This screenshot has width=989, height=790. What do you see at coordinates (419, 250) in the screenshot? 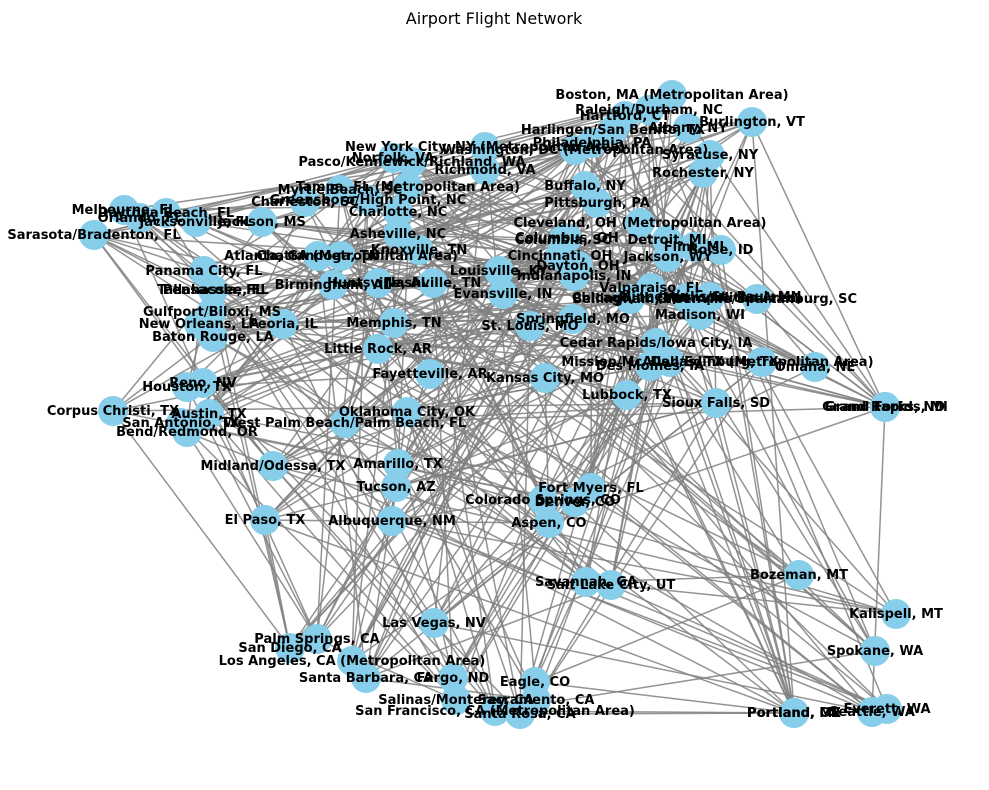
I see `node-knoxville` at bounding box center [419, 250].